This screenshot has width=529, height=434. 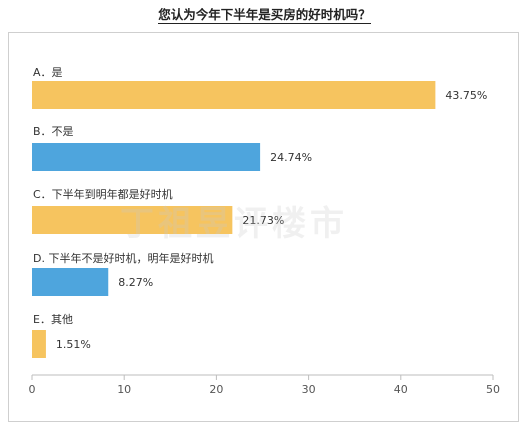 What do you see at coordinates (123, 258) in the screenshot?
I see `category-label: D. 下半年不是好时机，明年是好时机` at bounding box center [123, 258].